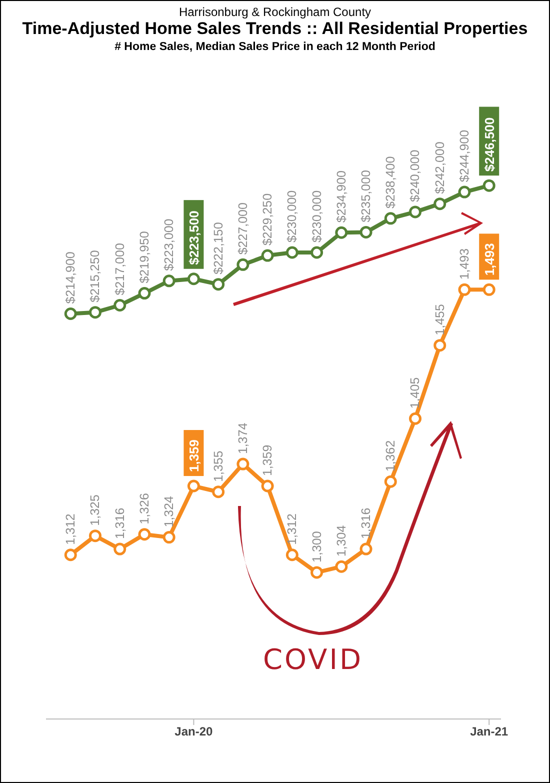  What do you see at coordinates (391, 182) in the screenshot?
I see `data-label: $238,400` at bounding box center [391, 182].